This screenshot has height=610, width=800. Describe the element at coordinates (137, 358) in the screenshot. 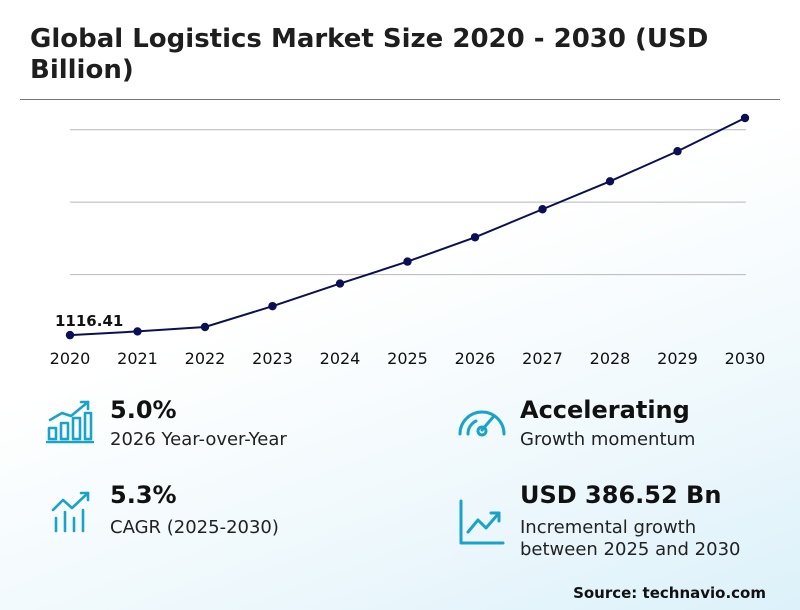

I see `x-tick-2021: 2021` at that location.